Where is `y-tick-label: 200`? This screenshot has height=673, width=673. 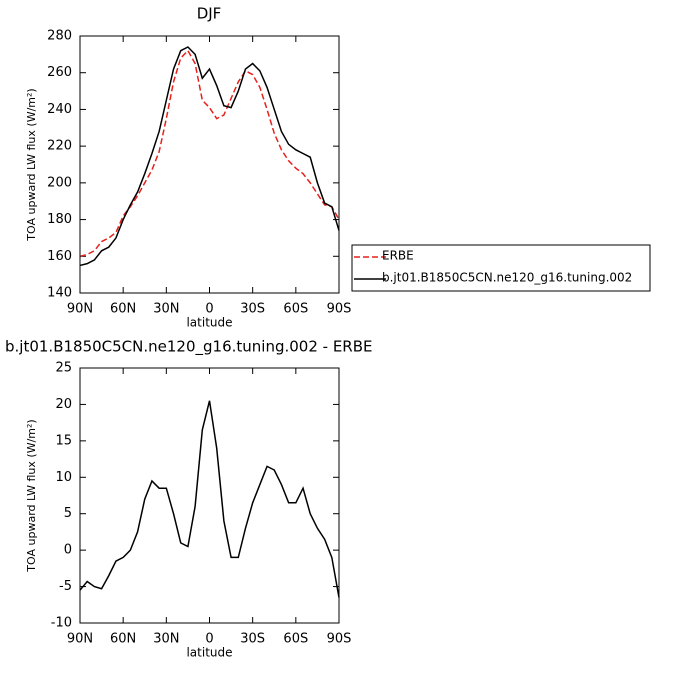 y-tick-label: 200 is located at coordinates (59, 182).